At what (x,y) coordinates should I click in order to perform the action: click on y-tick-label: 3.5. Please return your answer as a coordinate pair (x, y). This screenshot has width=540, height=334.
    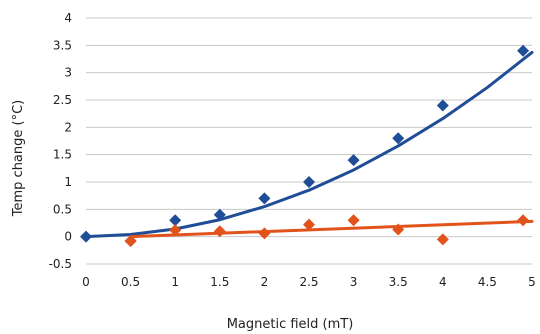
    Looking at the image, I should click on (62, 45).